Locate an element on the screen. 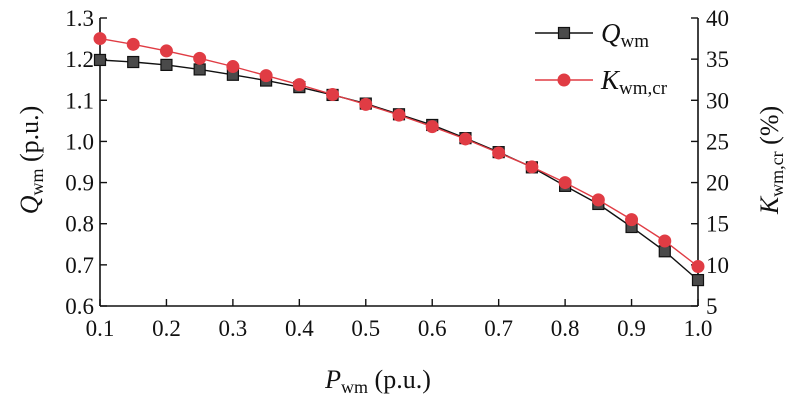 This screenshot has height=402, width=796. right-y-tick-label: 20 is located at coordinates (717, 183).